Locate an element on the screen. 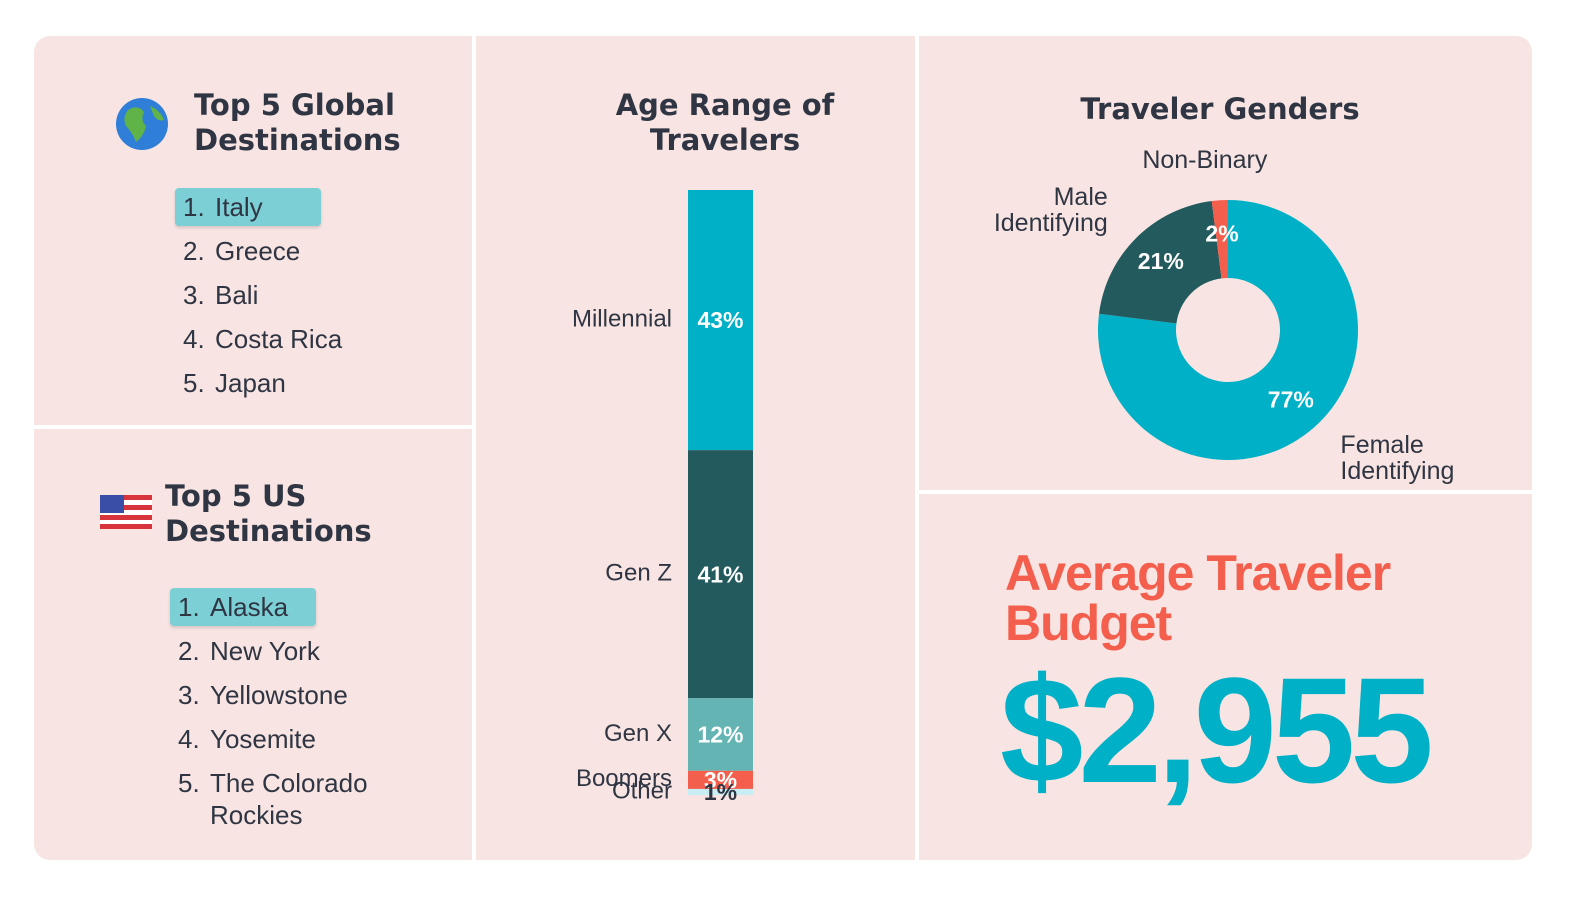 The image size is (1575, 898). gender-title: Traveler Genders is located at coordinates (1220, 109).